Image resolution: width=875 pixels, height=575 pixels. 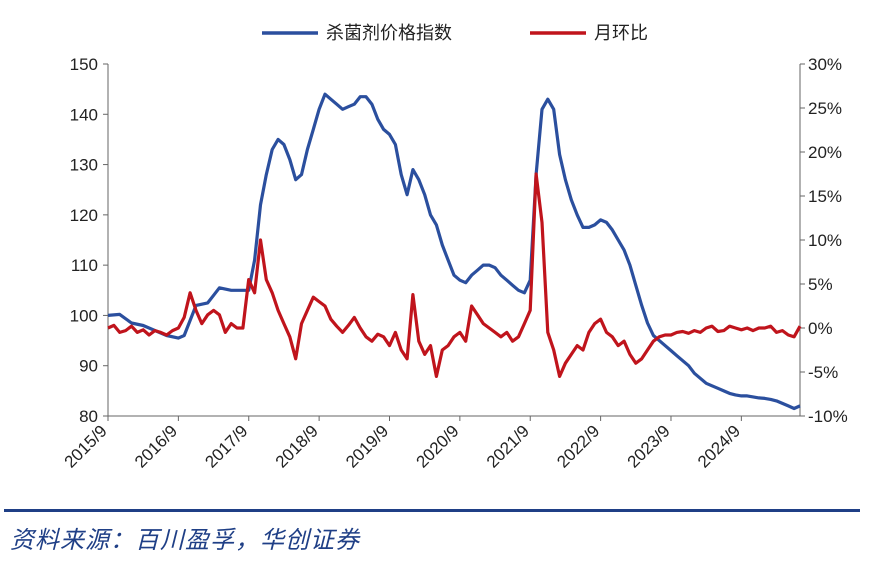 I want to click on x-tick-label: 2019/9, so click(x=367, y=446).